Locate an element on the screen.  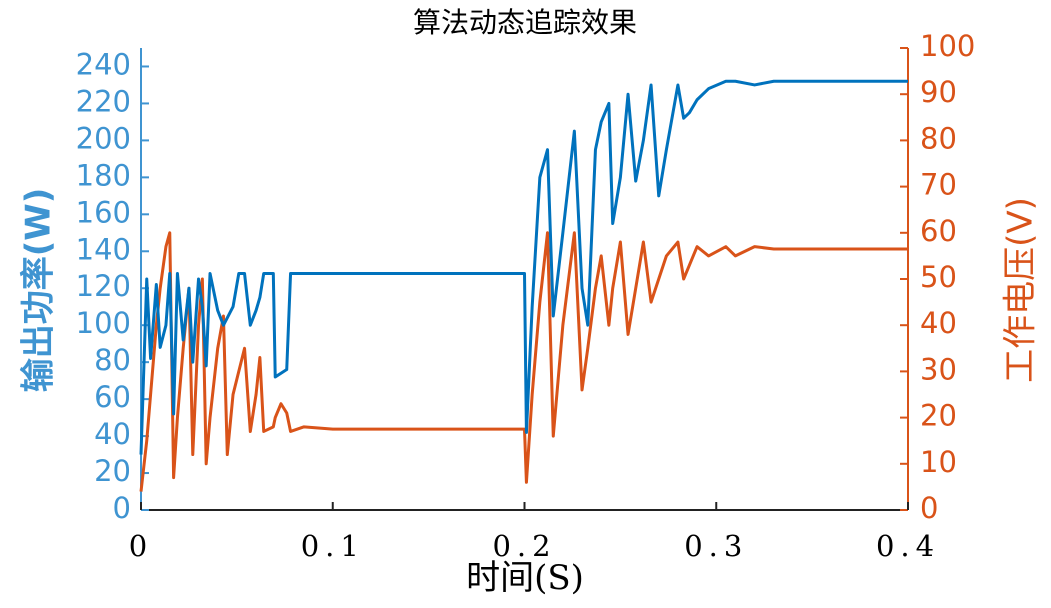
y-tick-label: 100 is located at coordinates (103, 323).